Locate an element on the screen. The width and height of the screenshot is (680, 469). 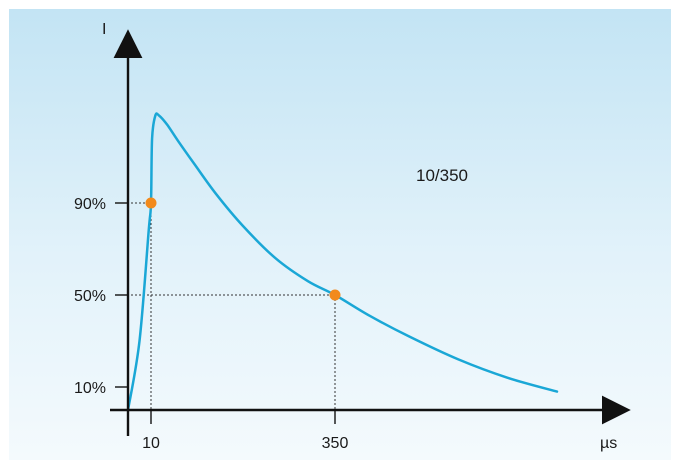
x-axis-label: µs is located at coordinates (608, 443).